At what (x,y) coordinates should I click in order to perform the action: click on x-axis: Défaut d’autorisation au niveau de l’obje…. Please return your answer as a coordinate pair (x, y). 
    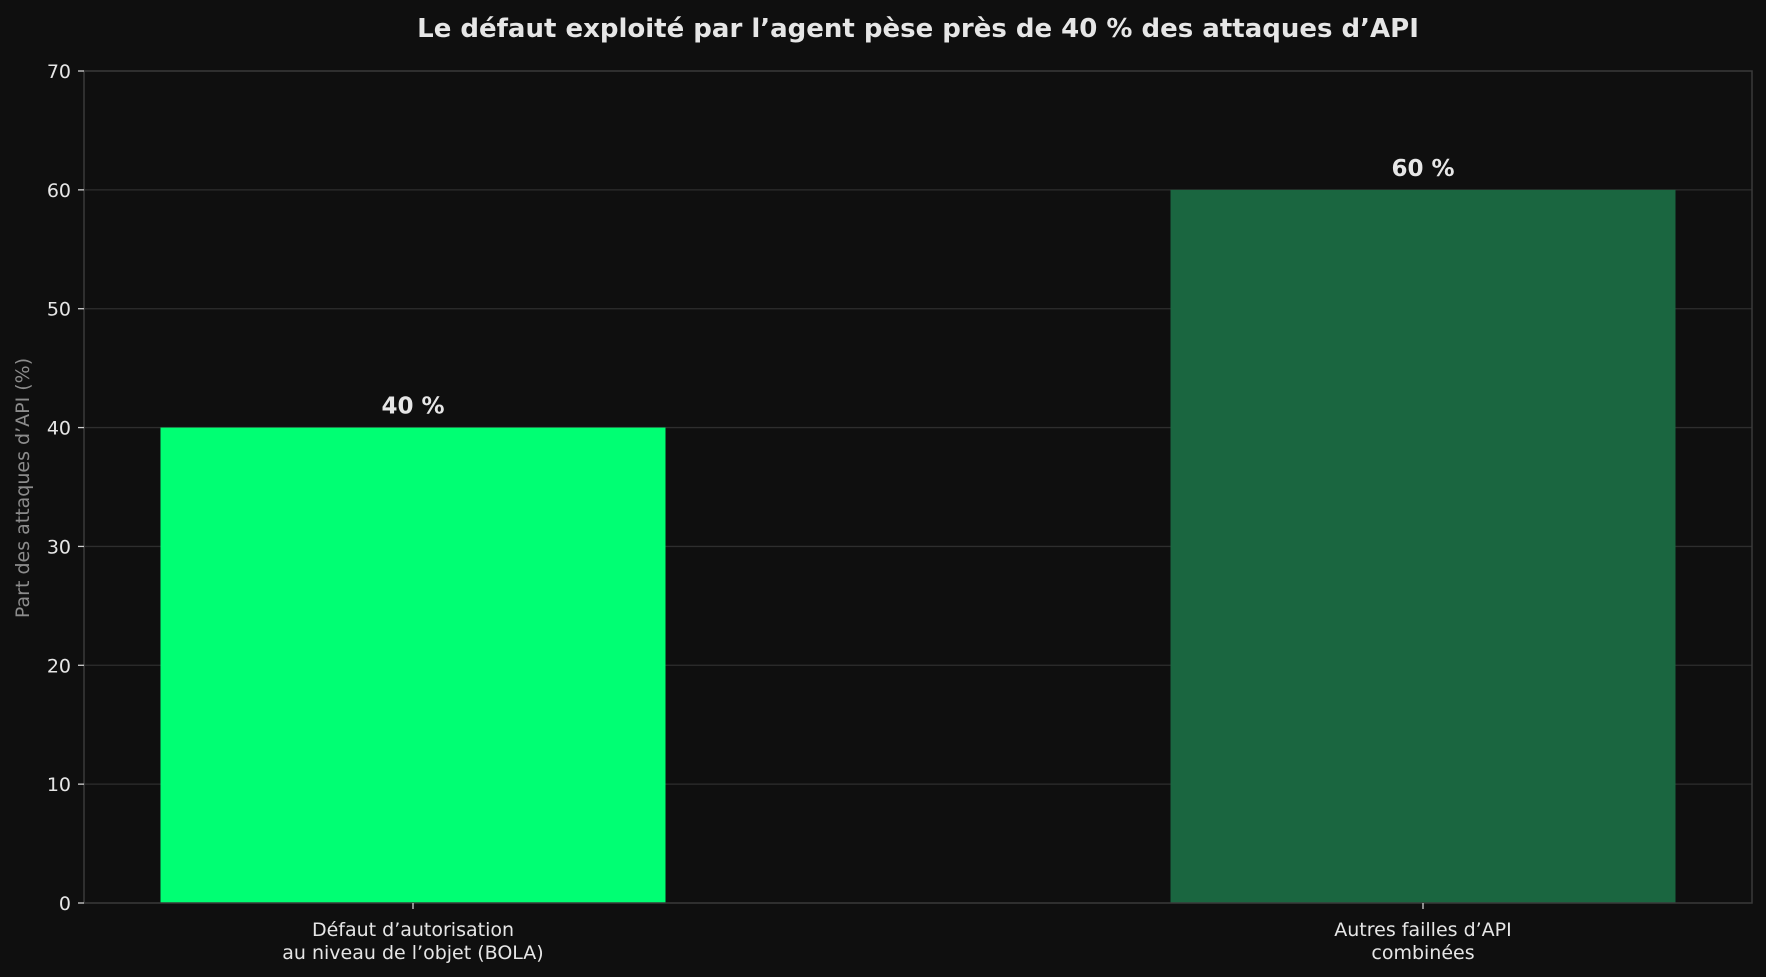
    Looking at the image, I should click on (897, 933).